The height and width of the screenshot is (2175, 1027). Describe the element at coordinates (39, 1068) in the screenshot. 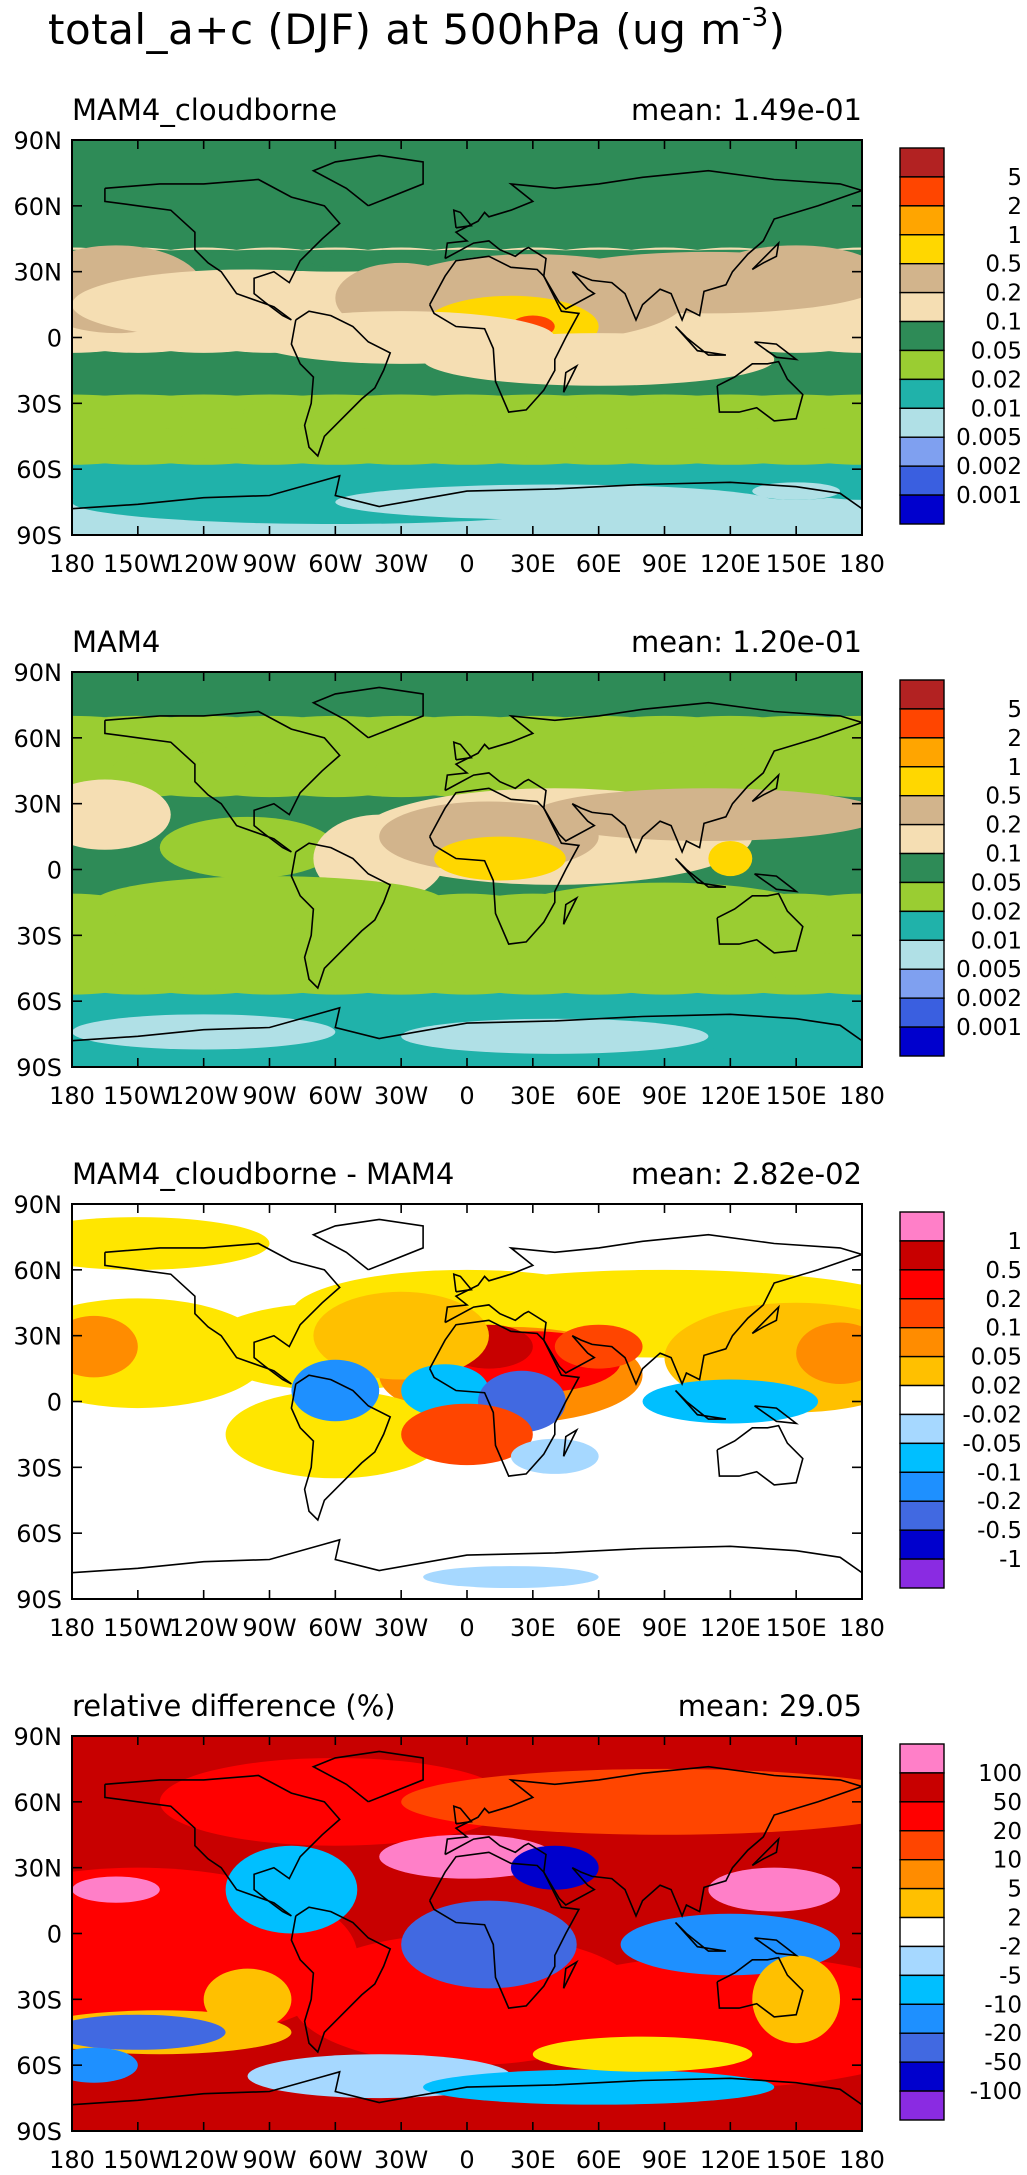

I see `y-tick-label: 90S` at that location.